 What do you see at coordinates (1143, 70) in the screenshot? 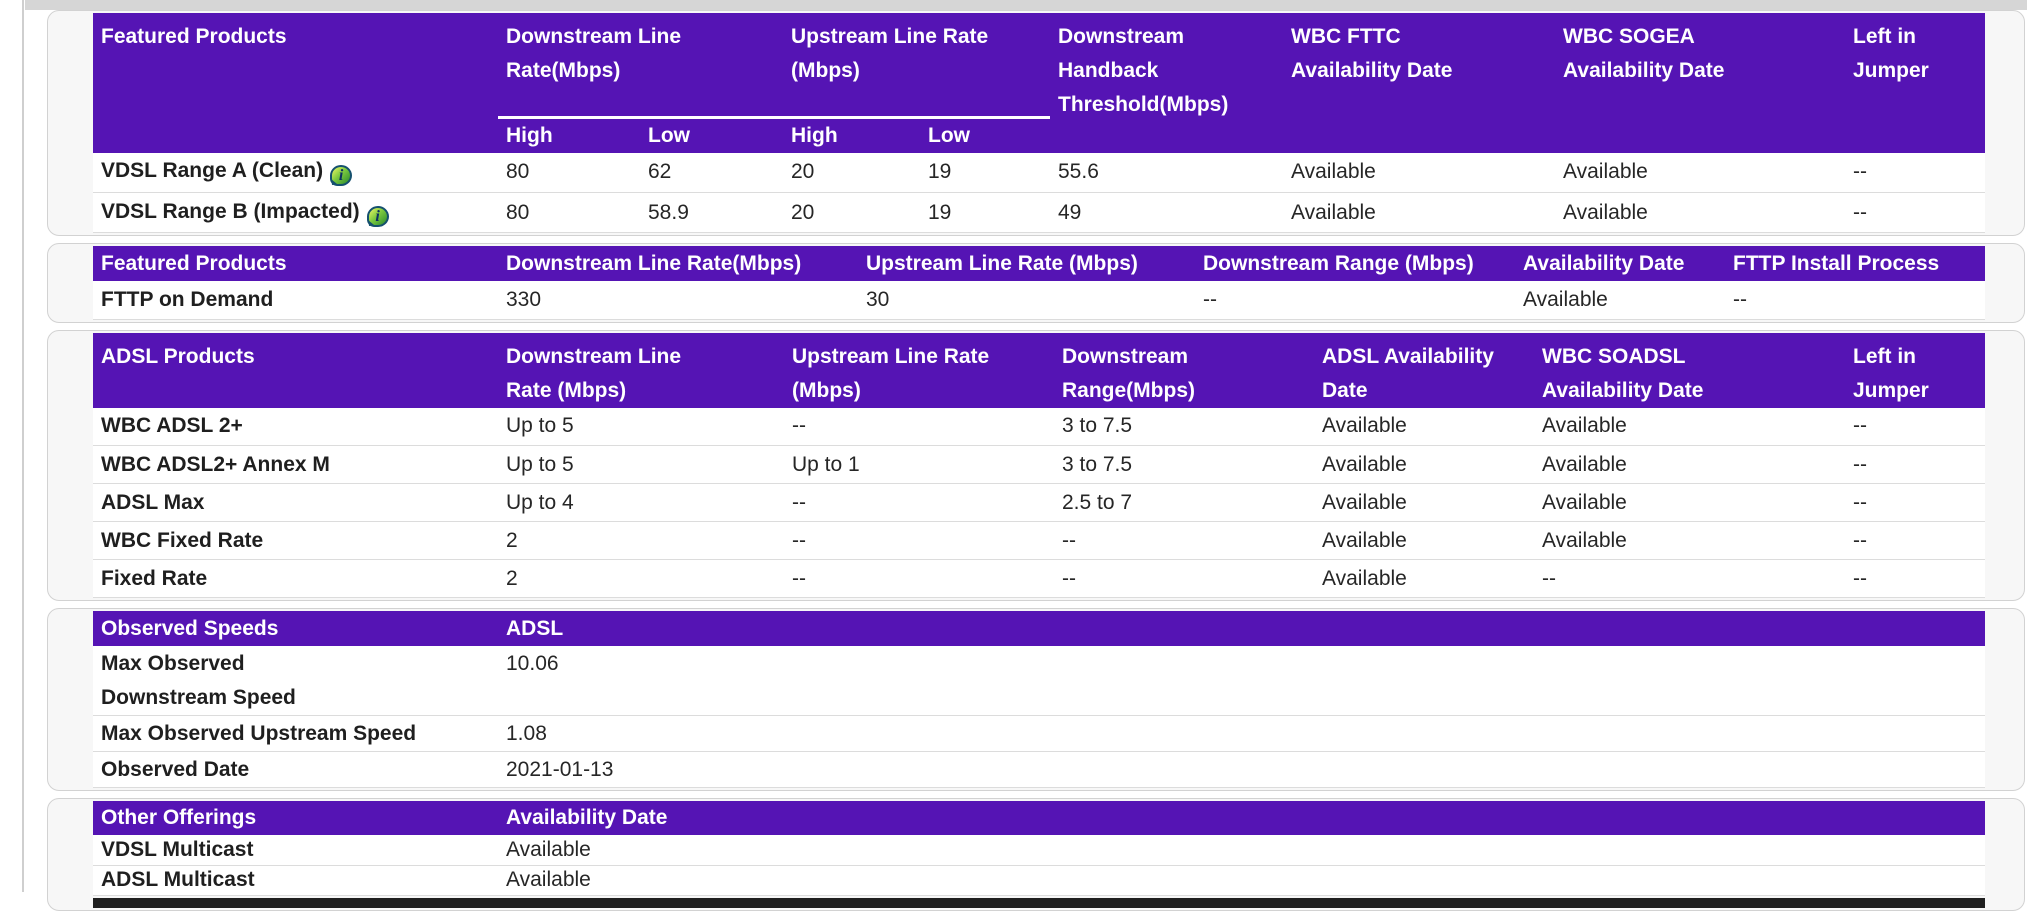
I see `column-header-label: Downstream Handback Threshold(Mbps)` at bounding box center [1143, 70].